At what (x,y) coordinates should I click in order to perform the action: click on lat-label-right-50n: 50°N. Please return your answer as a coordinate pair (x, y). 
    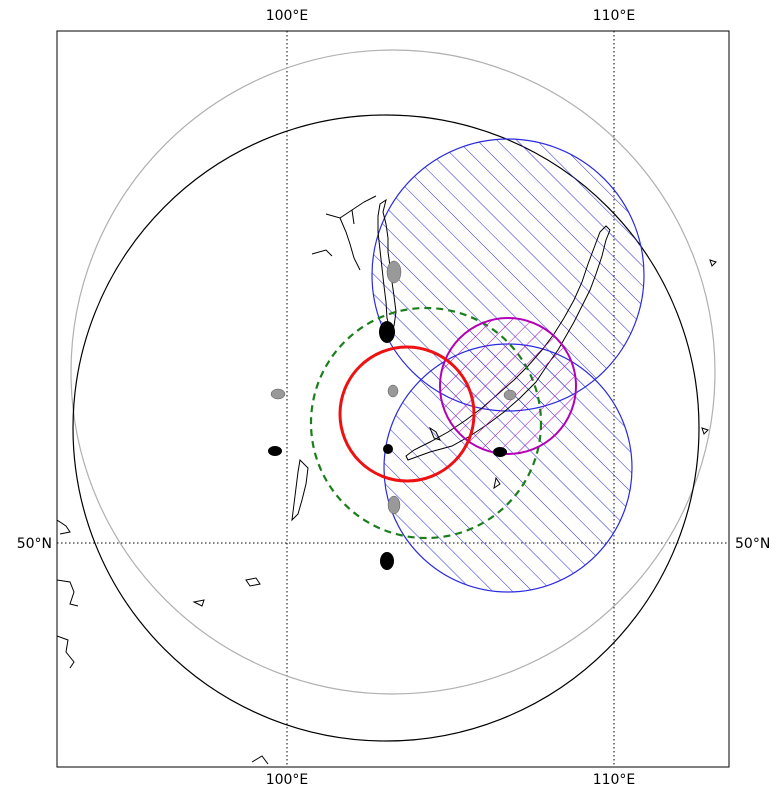
    Looking at the image, I should click on (752, 544).